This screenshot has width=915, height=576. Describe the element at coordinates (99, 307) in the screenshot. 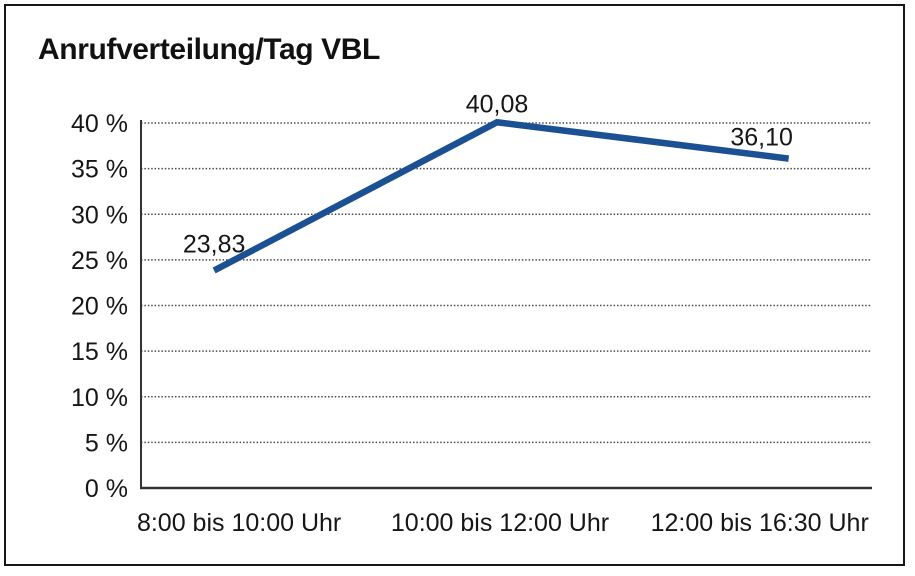

I see `y-tick-label: 20 %` at that location.